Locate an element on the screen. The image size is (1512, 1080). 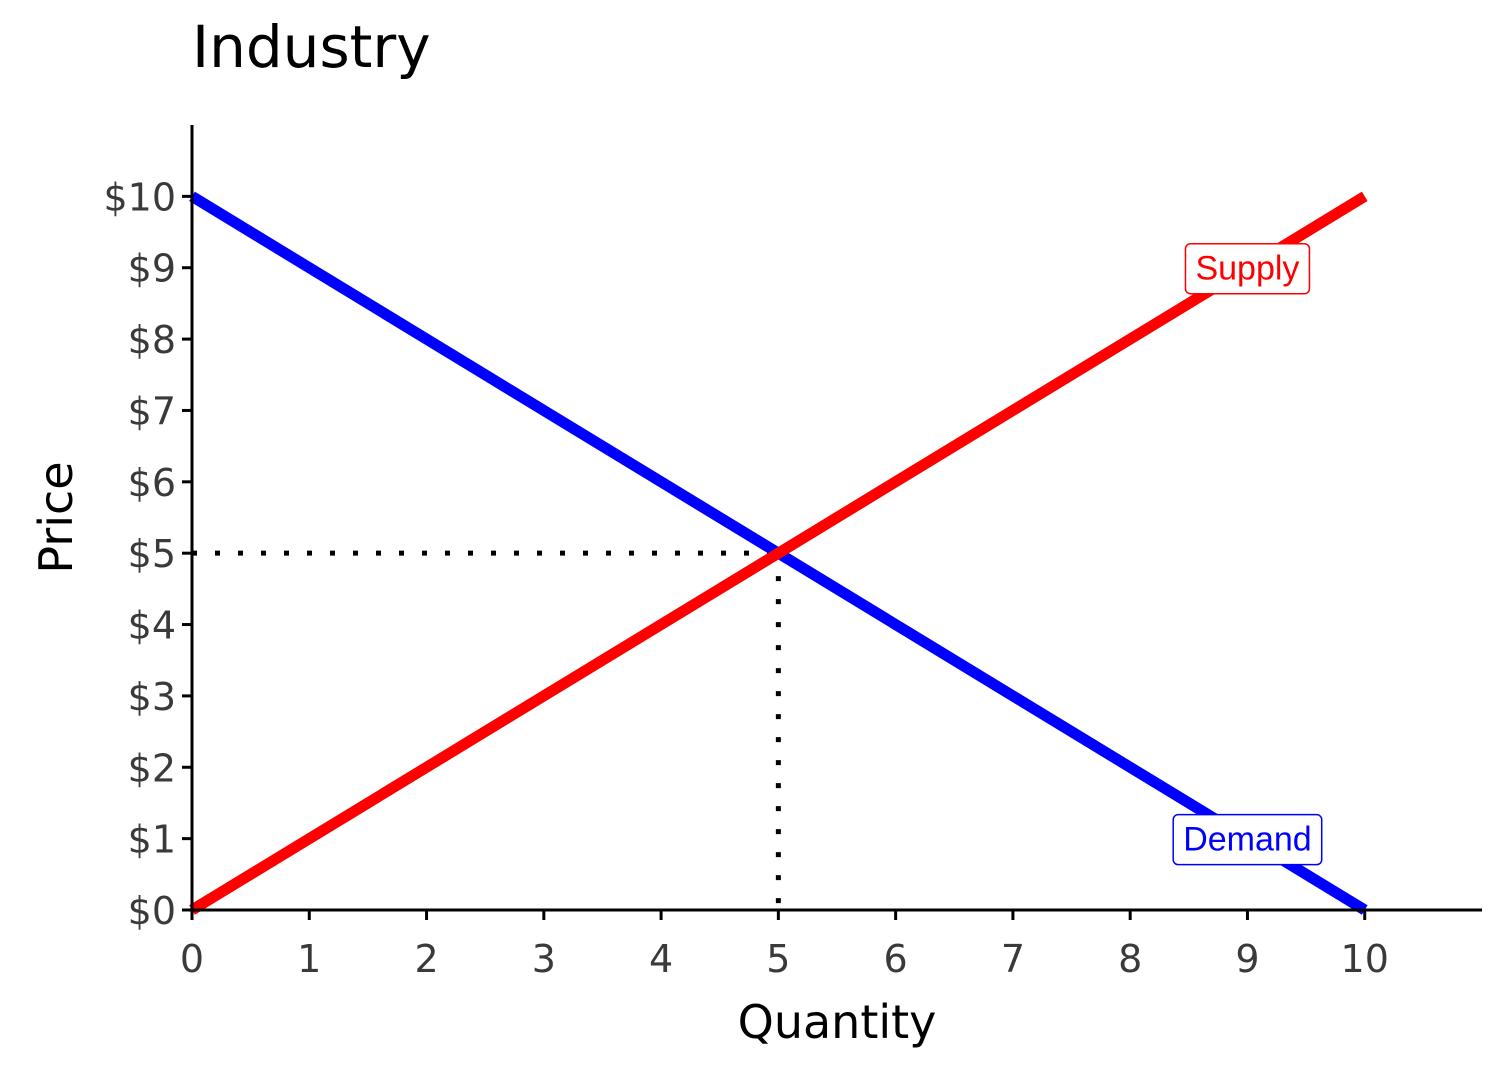
x-tick-label: 0 is located at coordinates (192, 959).